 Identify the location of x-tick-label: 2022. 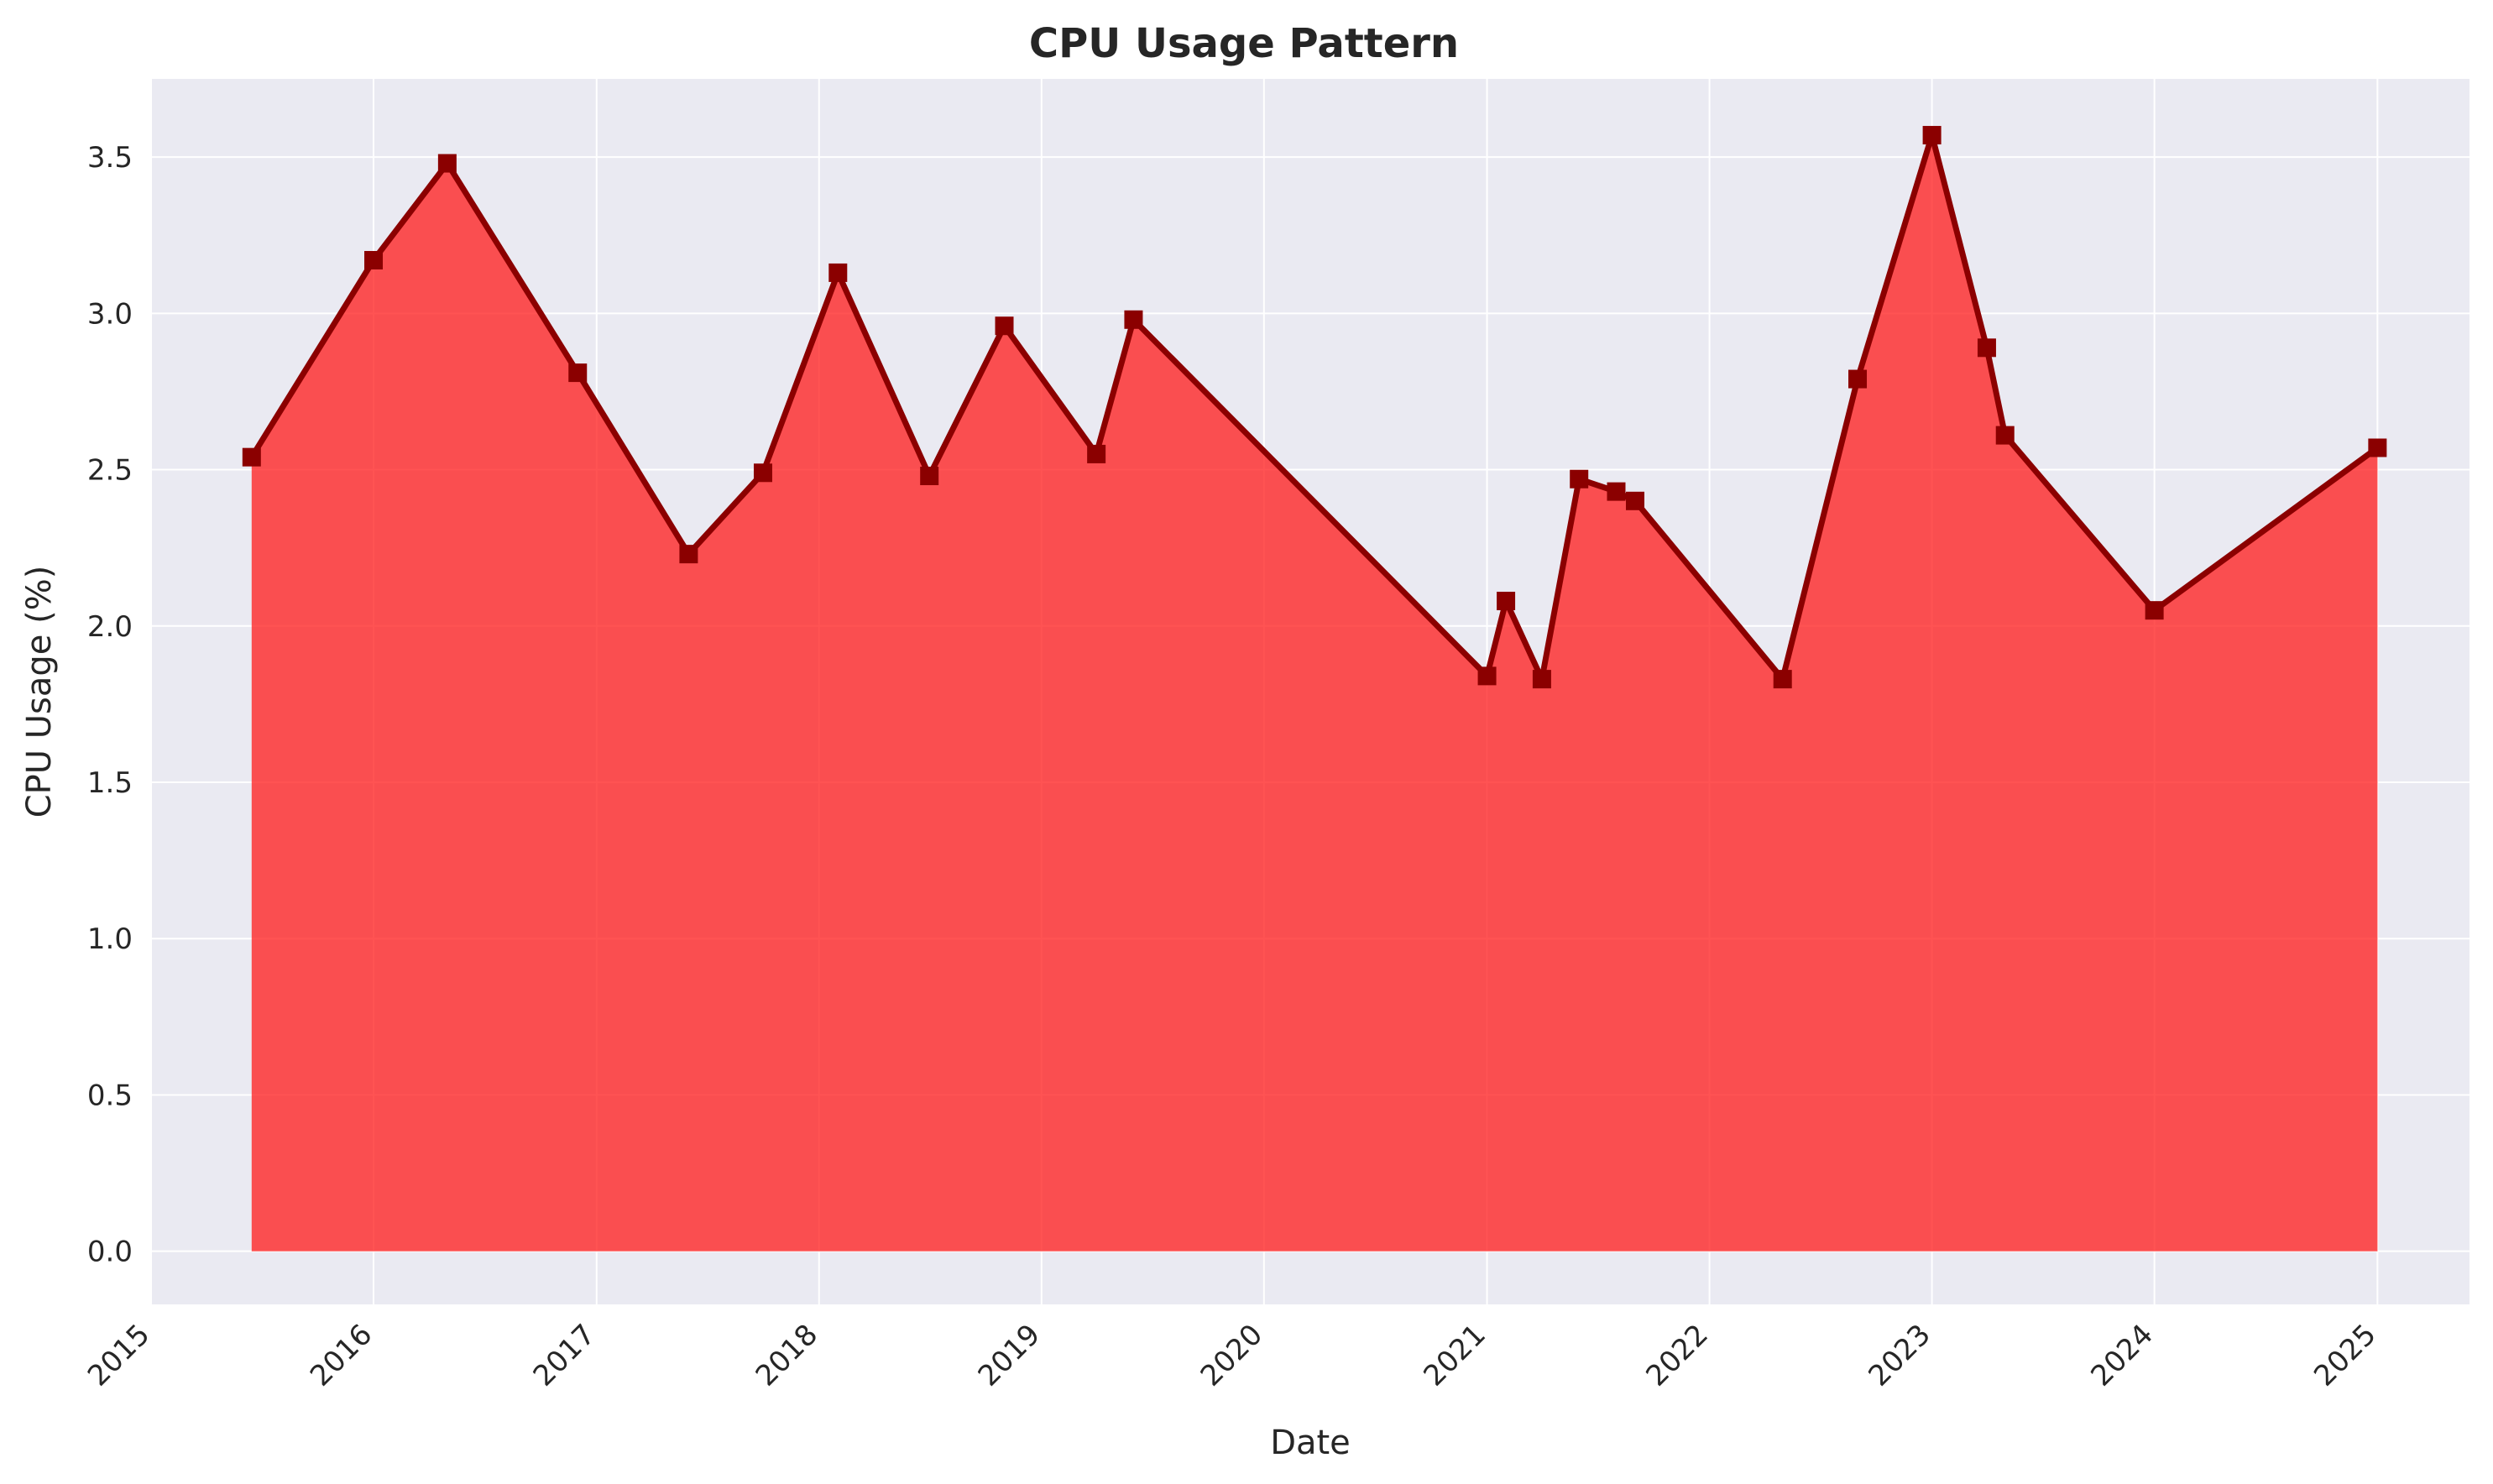
(1676, 1355).